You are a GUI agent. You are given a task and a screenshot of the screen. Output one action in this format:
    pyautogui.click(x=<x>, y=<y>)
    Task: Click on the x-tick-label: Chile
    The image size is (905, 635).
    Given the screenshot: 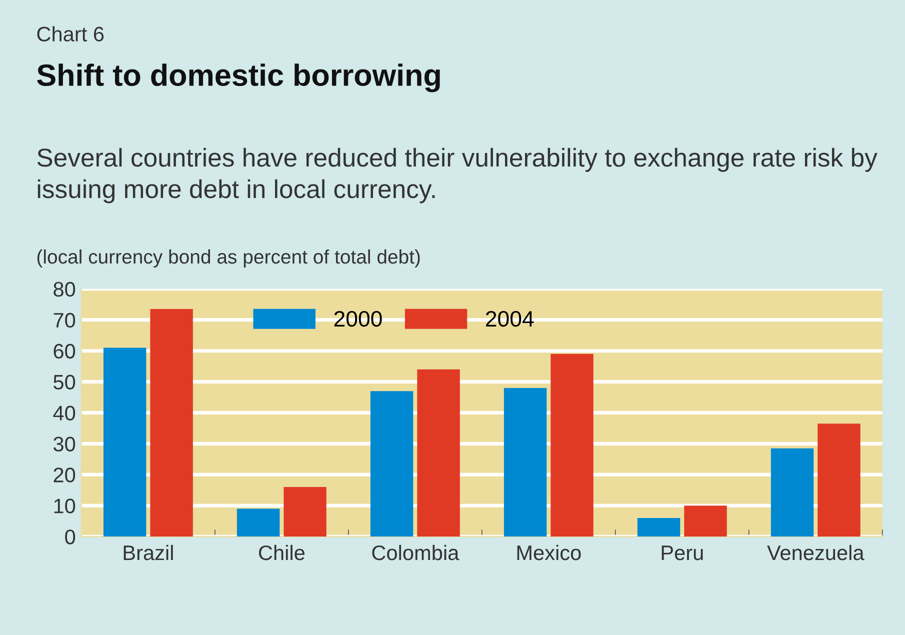 What is the action you would take?
    pyautogui.click(x=281, y=552)
    